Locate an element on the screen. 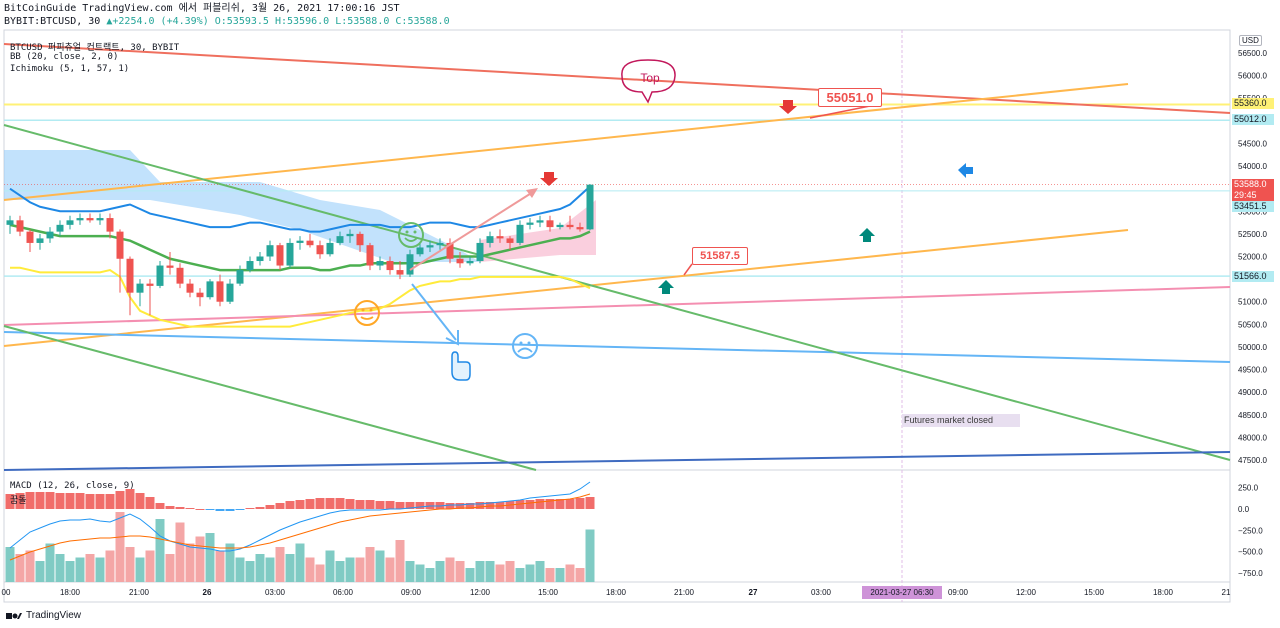 The height and width of the screenshot is (628, 1280). tradingview-footer: TradingView is located at coordinates (43, 615).